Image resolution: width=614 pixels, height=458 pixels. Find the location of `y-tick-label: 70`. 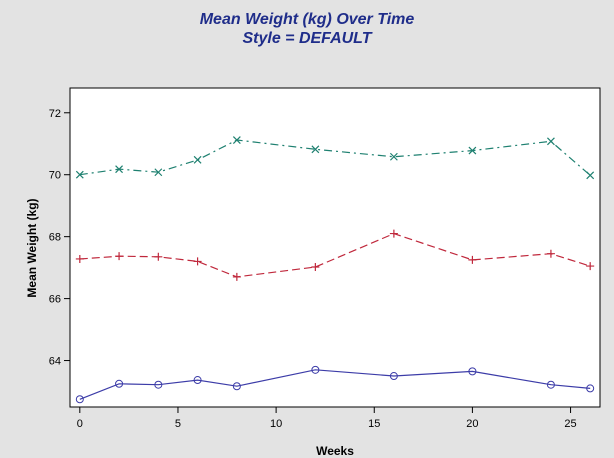

y-tick-label: 70 is located at coordinates (55, 176).